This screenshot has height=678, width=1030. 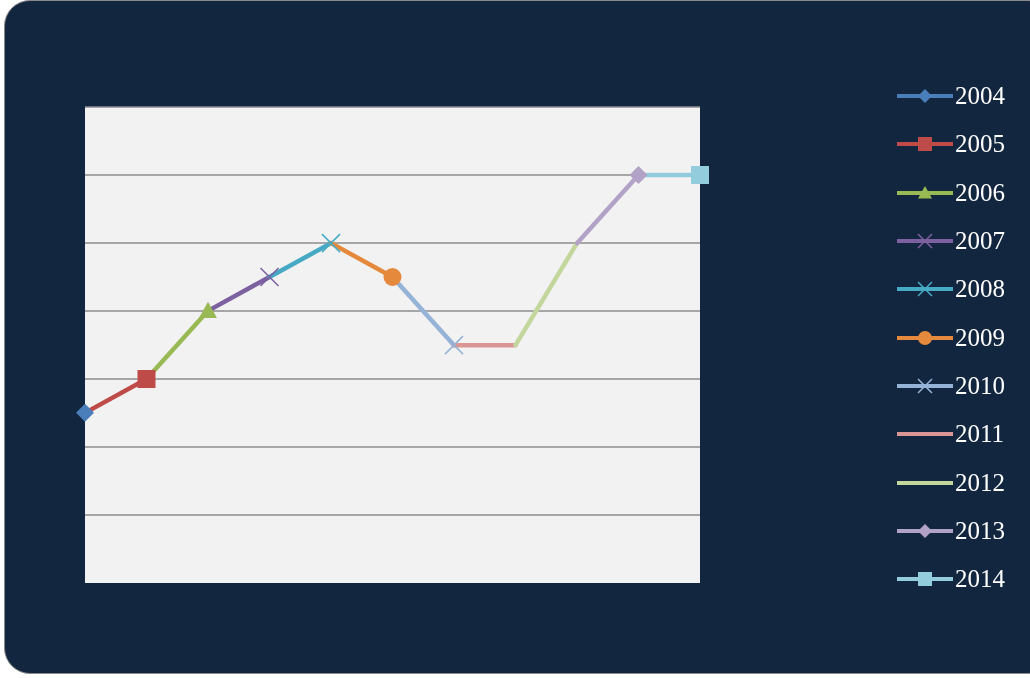 I want to click on legend-label: 2013, so click(x=980, y=530).